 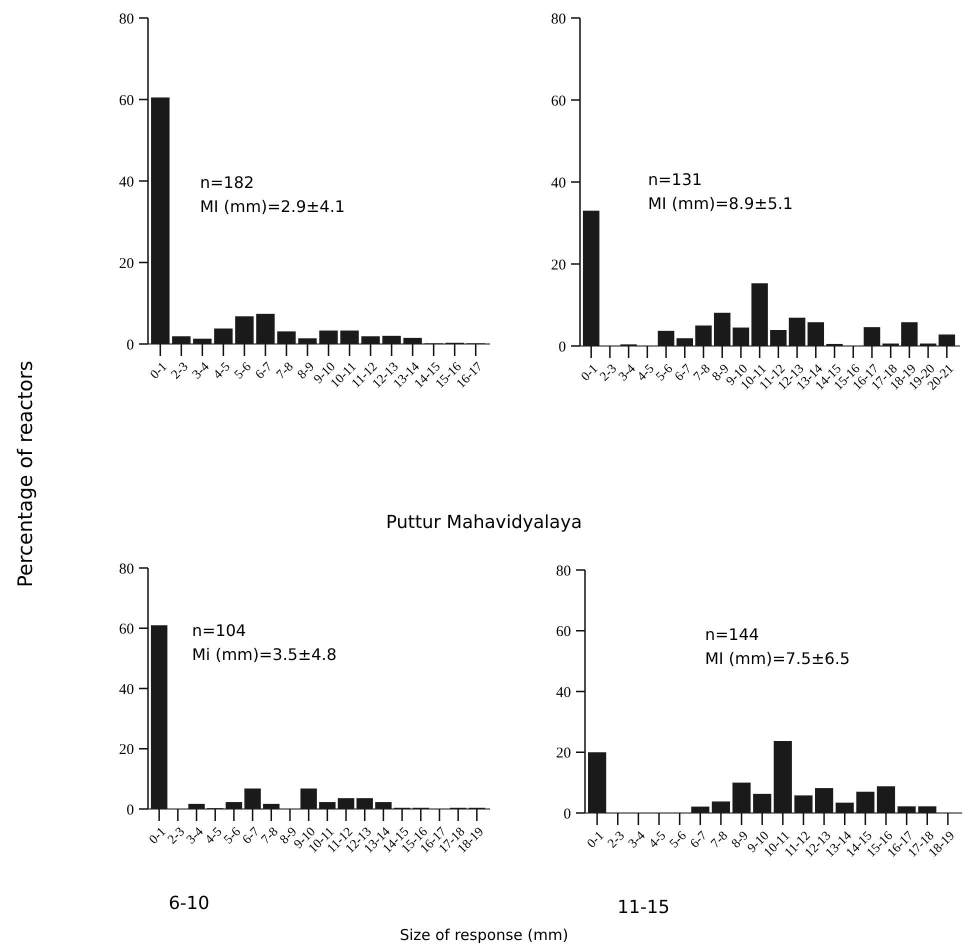 I want to click on annotation: n=104, so click(x=219, y=630).